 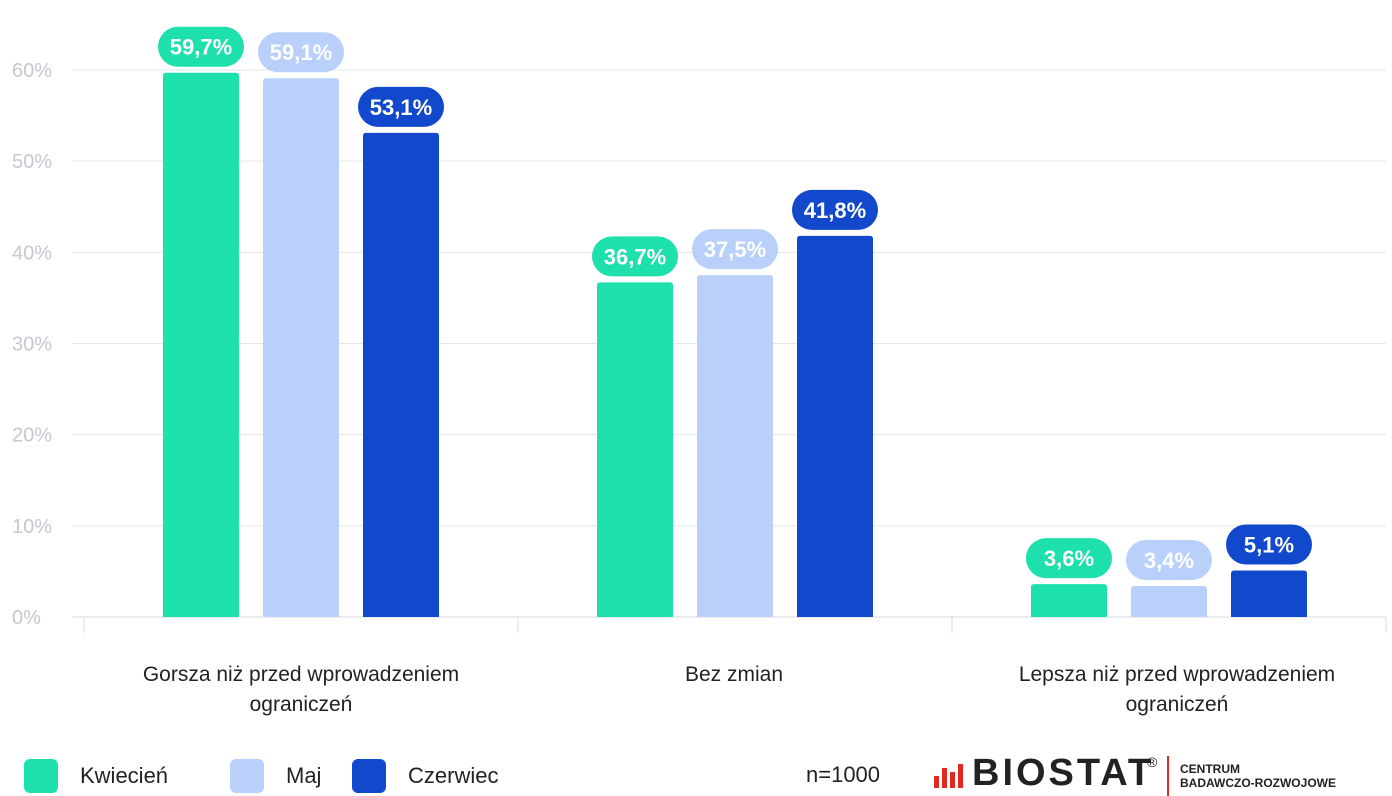 I want to click on sample-size-note: n=1000, so click(x=843, y=774).